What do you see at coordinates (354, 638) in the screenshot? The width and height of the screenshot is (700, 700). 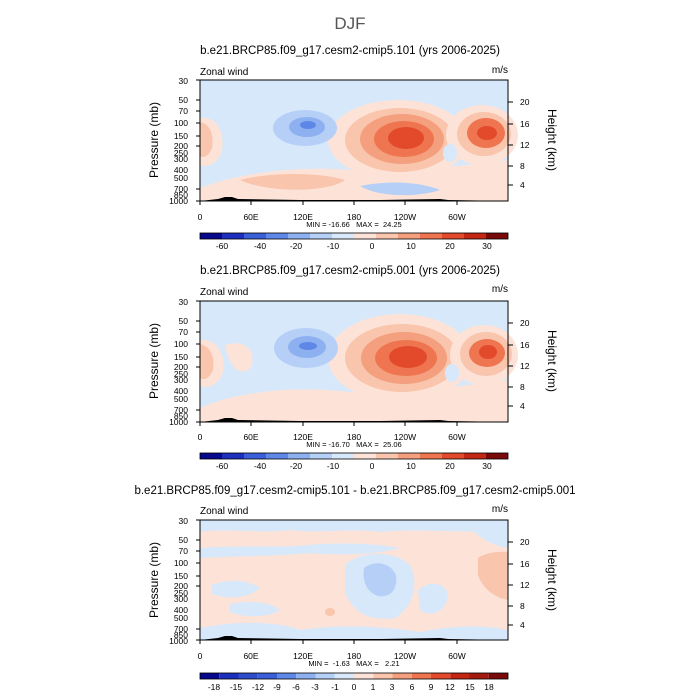 I see `panel-3-topography` at bounding box center [354, 638].